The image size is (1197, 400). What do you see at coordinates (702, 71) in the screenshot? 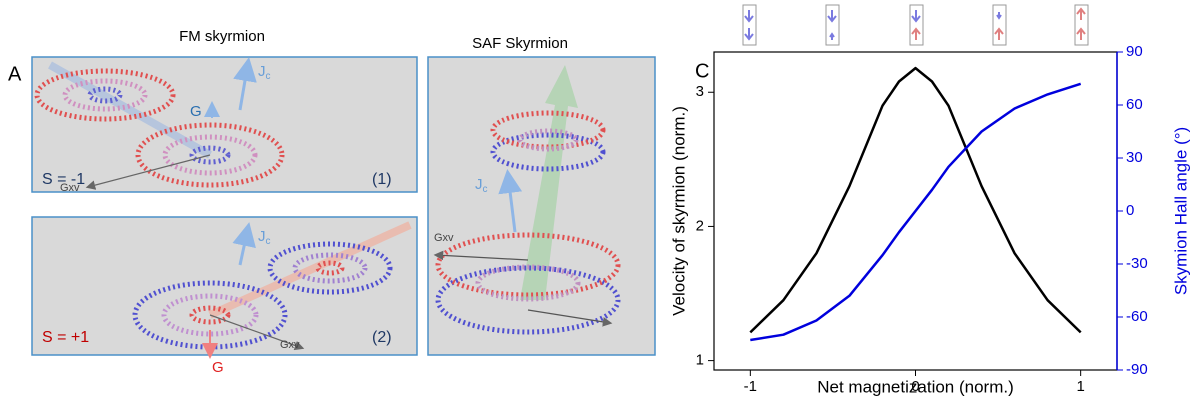
I see `panel-letter: C` at bounding box center [702, 71].